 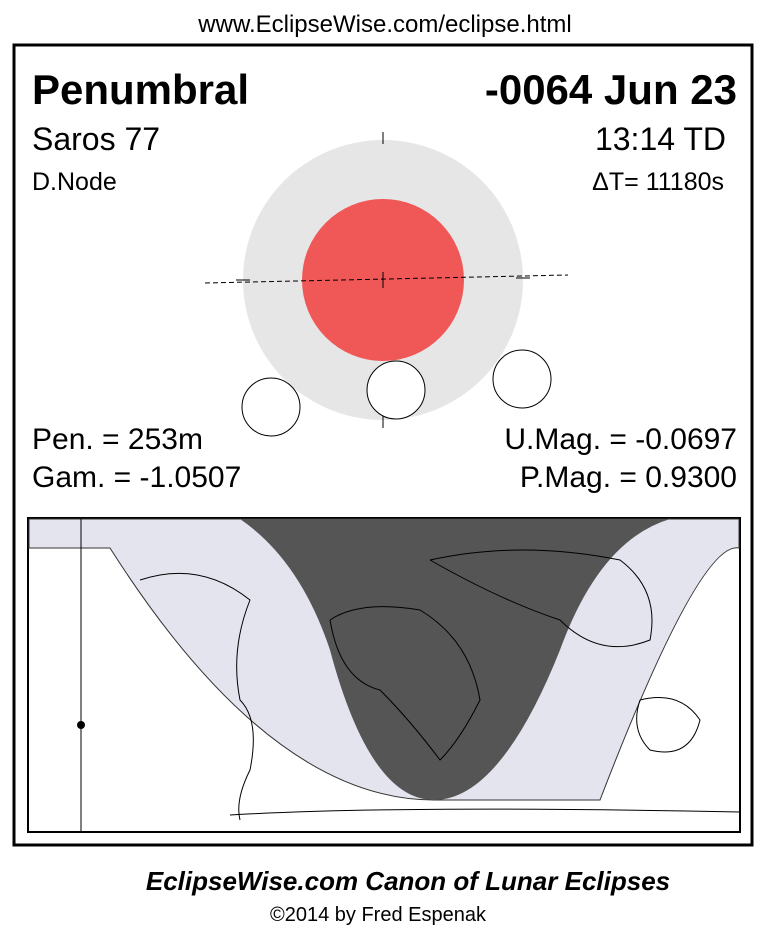 I want to click on url: www.EclipseWise.com/eclipse.html, so click(x=384, y=24).